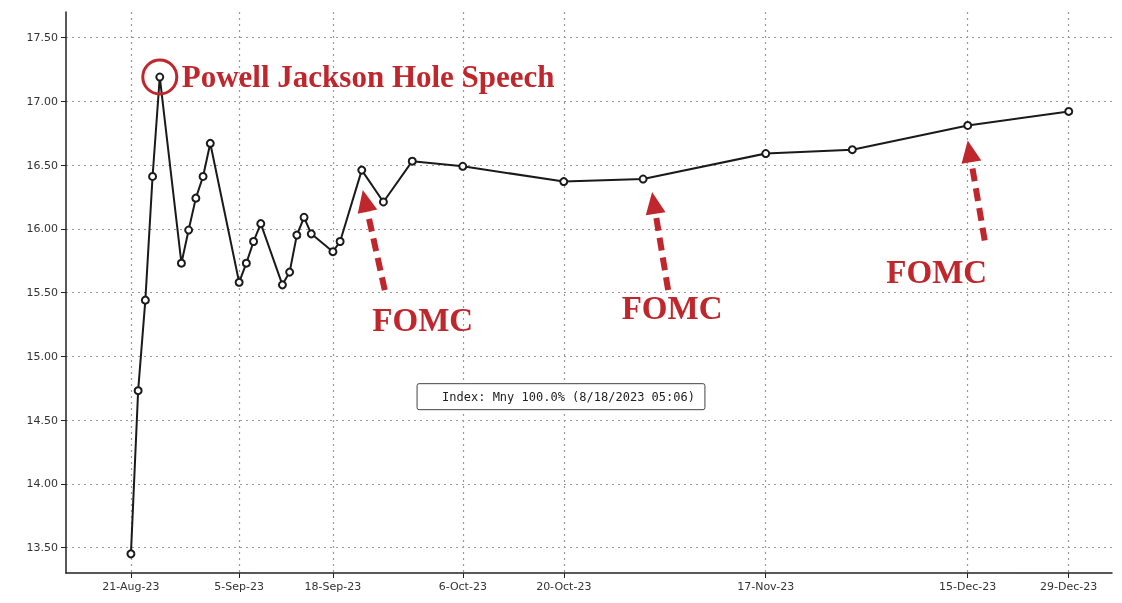 The image size is (1122, 603). What do you see at coordinates (368, 77) in the screenshot?
I see `annotation: Powell Jackson Hole Speech` at bounding box center [368, 77].